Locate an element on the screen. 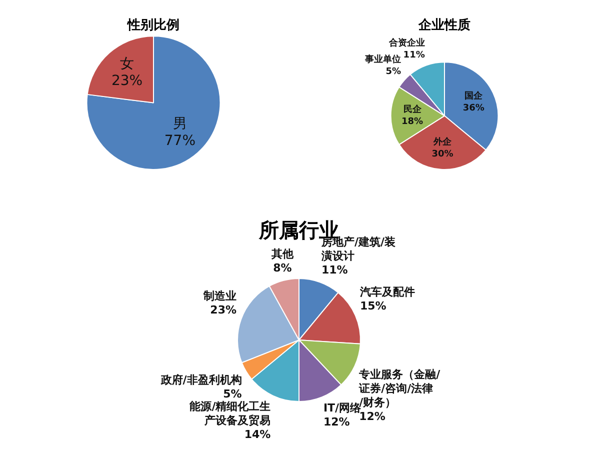 The width and height of the screenshot is (598, 456). slice-label: 男 is located at coordinates (179, 124).